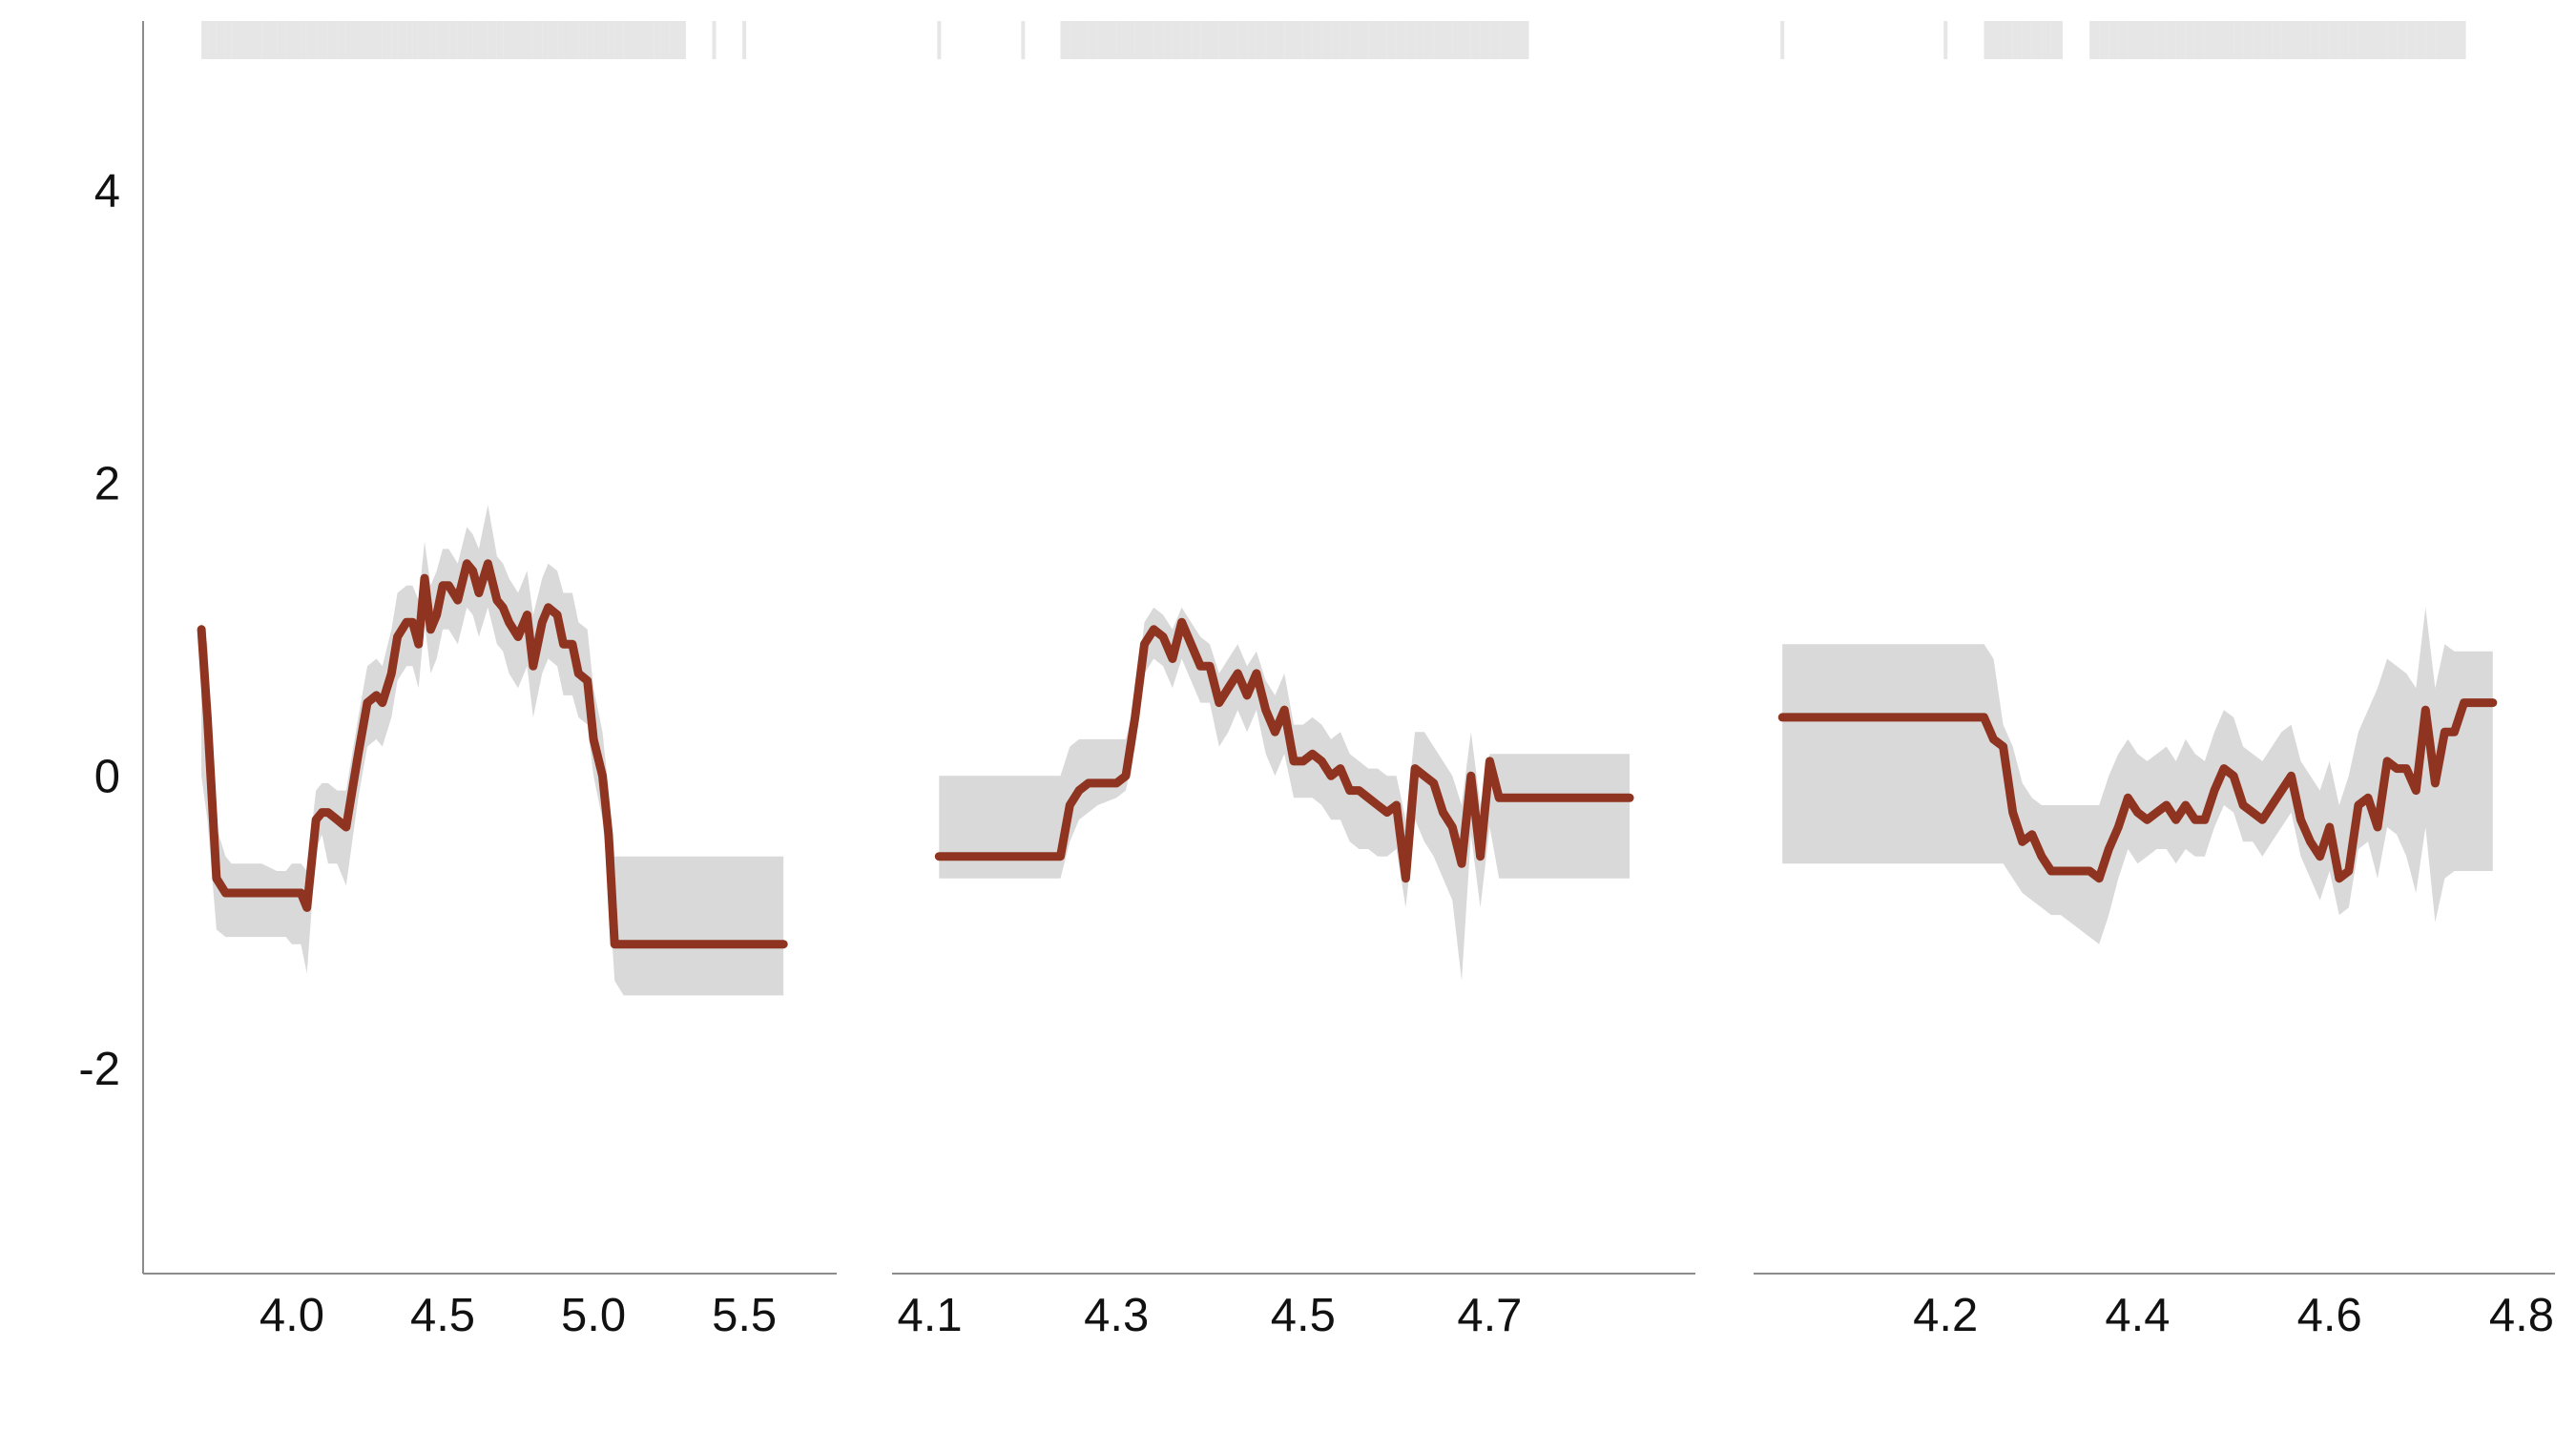  What do you see at coordinates (107, 776) in the screenshot?
I see `y-tick-label: 0` at bounding box center [107, 776].